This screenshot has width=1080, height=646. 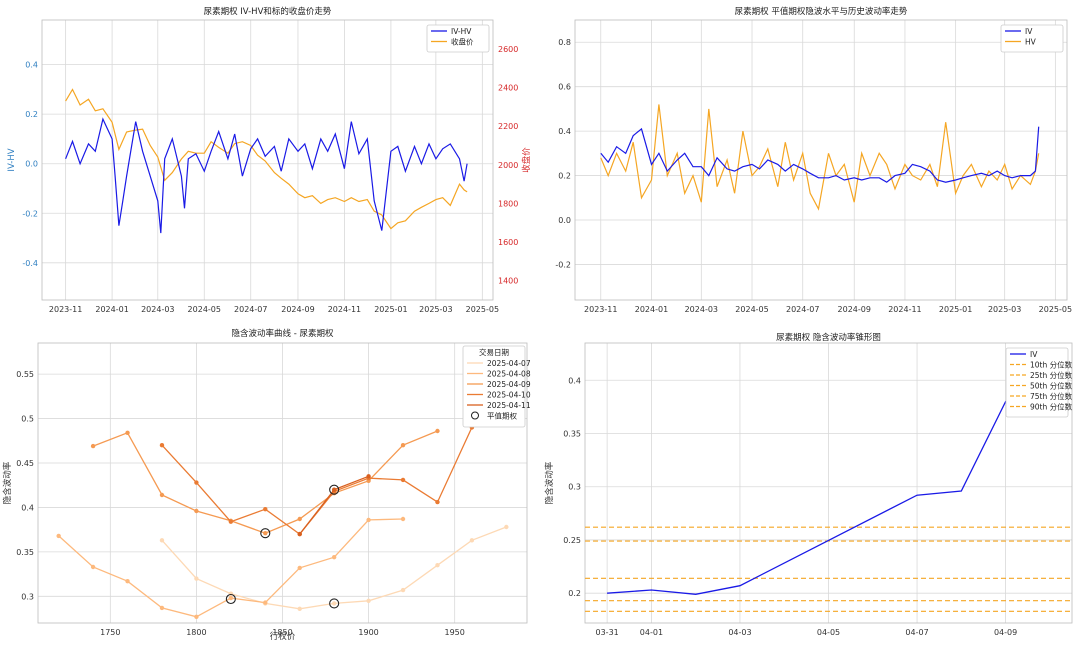 I want to click on y-axis-label: IV-HV, so click(x=12, y=159).